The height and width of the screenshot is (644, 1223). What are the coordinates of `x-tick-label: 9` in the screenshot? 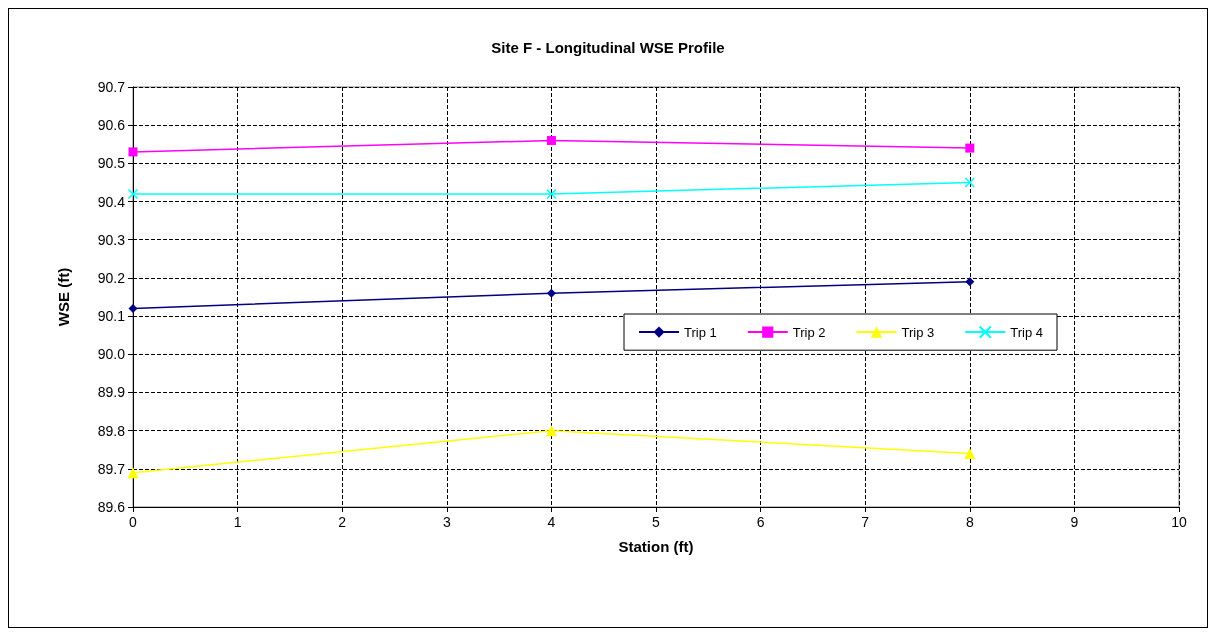 It's located at (1074, 522).